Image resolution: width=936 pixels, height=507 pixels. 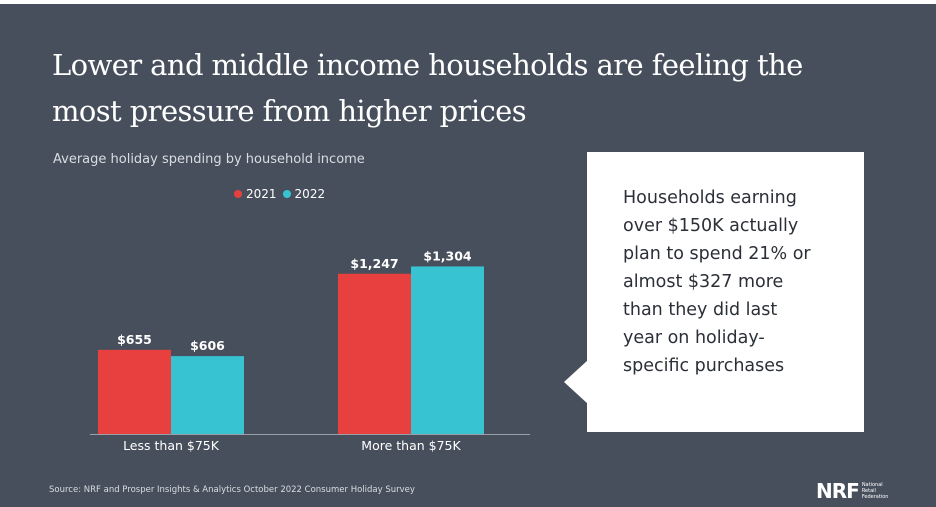 What do you see at coordinates (374, 263) in the screenshot?
I see `data-label: $1,247` at bounding box center [374, 263].